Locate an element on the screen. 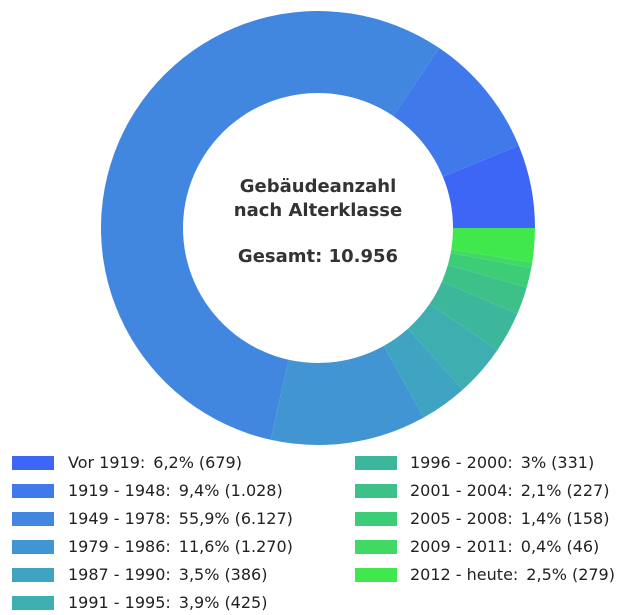 The image size is (638, 615). legend-label: 1919 - 1948: 9,4% (1.028) is located at coordinates (175, 490).